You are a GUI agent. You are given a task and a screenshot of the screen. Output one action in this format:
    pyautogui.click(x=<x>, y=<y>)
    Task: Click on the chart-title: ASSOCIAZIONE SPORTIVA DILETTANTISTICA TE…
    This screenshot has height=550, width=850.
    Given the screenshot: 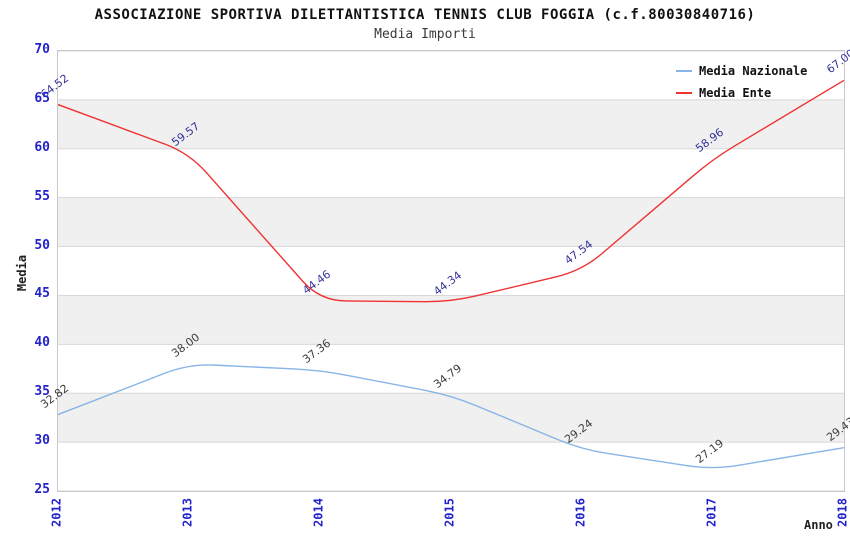 What is the action you would take?
    pyautogui.click(x=425, y=15)
    